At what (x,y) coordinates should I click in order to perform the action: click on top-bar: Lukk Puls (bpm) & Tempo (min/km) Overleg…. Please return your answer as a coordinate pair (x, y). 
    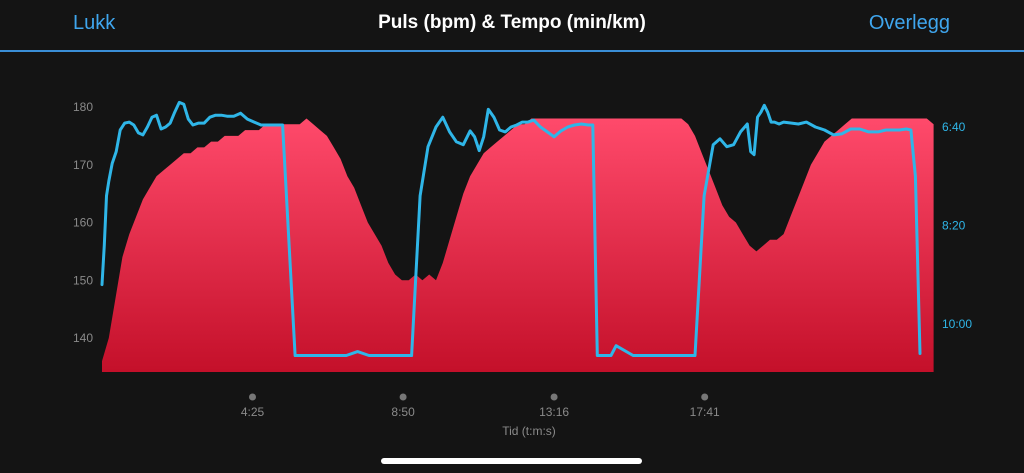
    Looking at the image, I should click on (512, 26).